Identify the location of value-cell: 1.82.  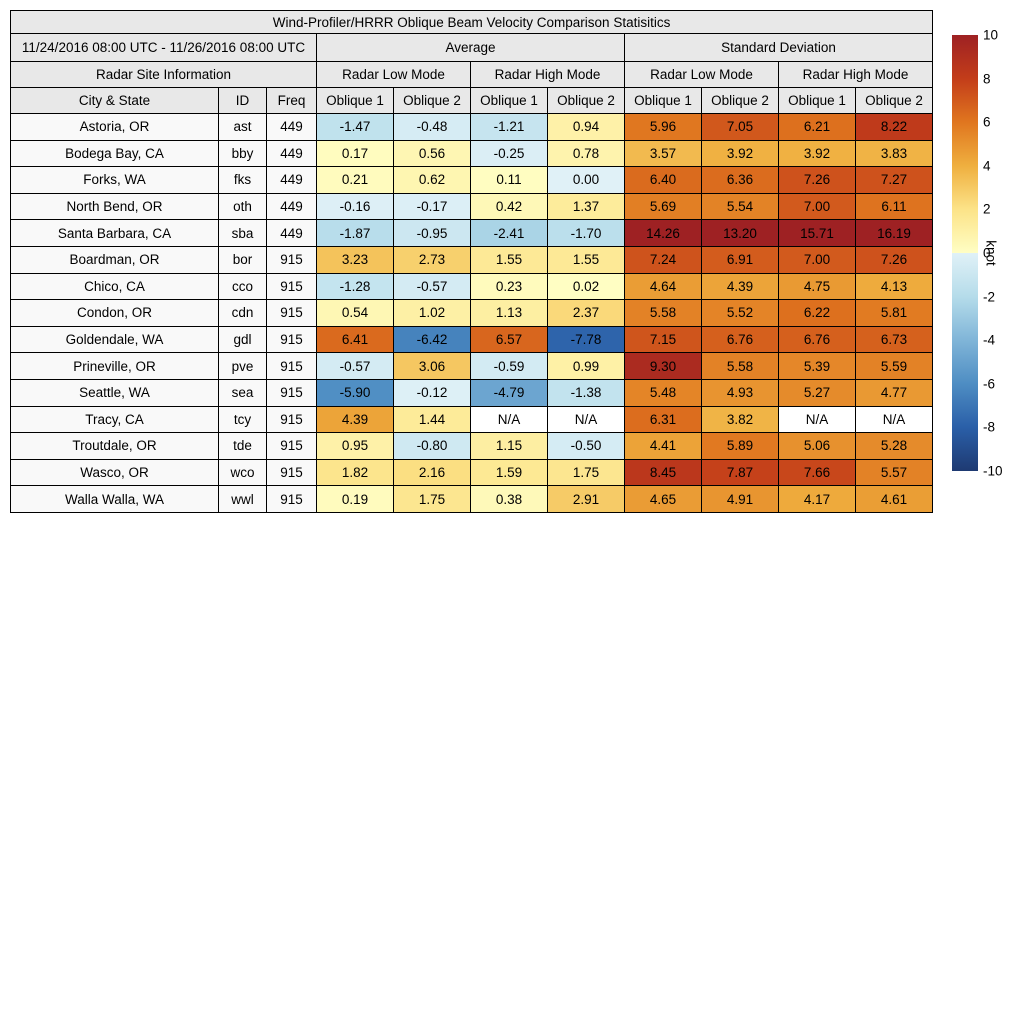
(355, 472).